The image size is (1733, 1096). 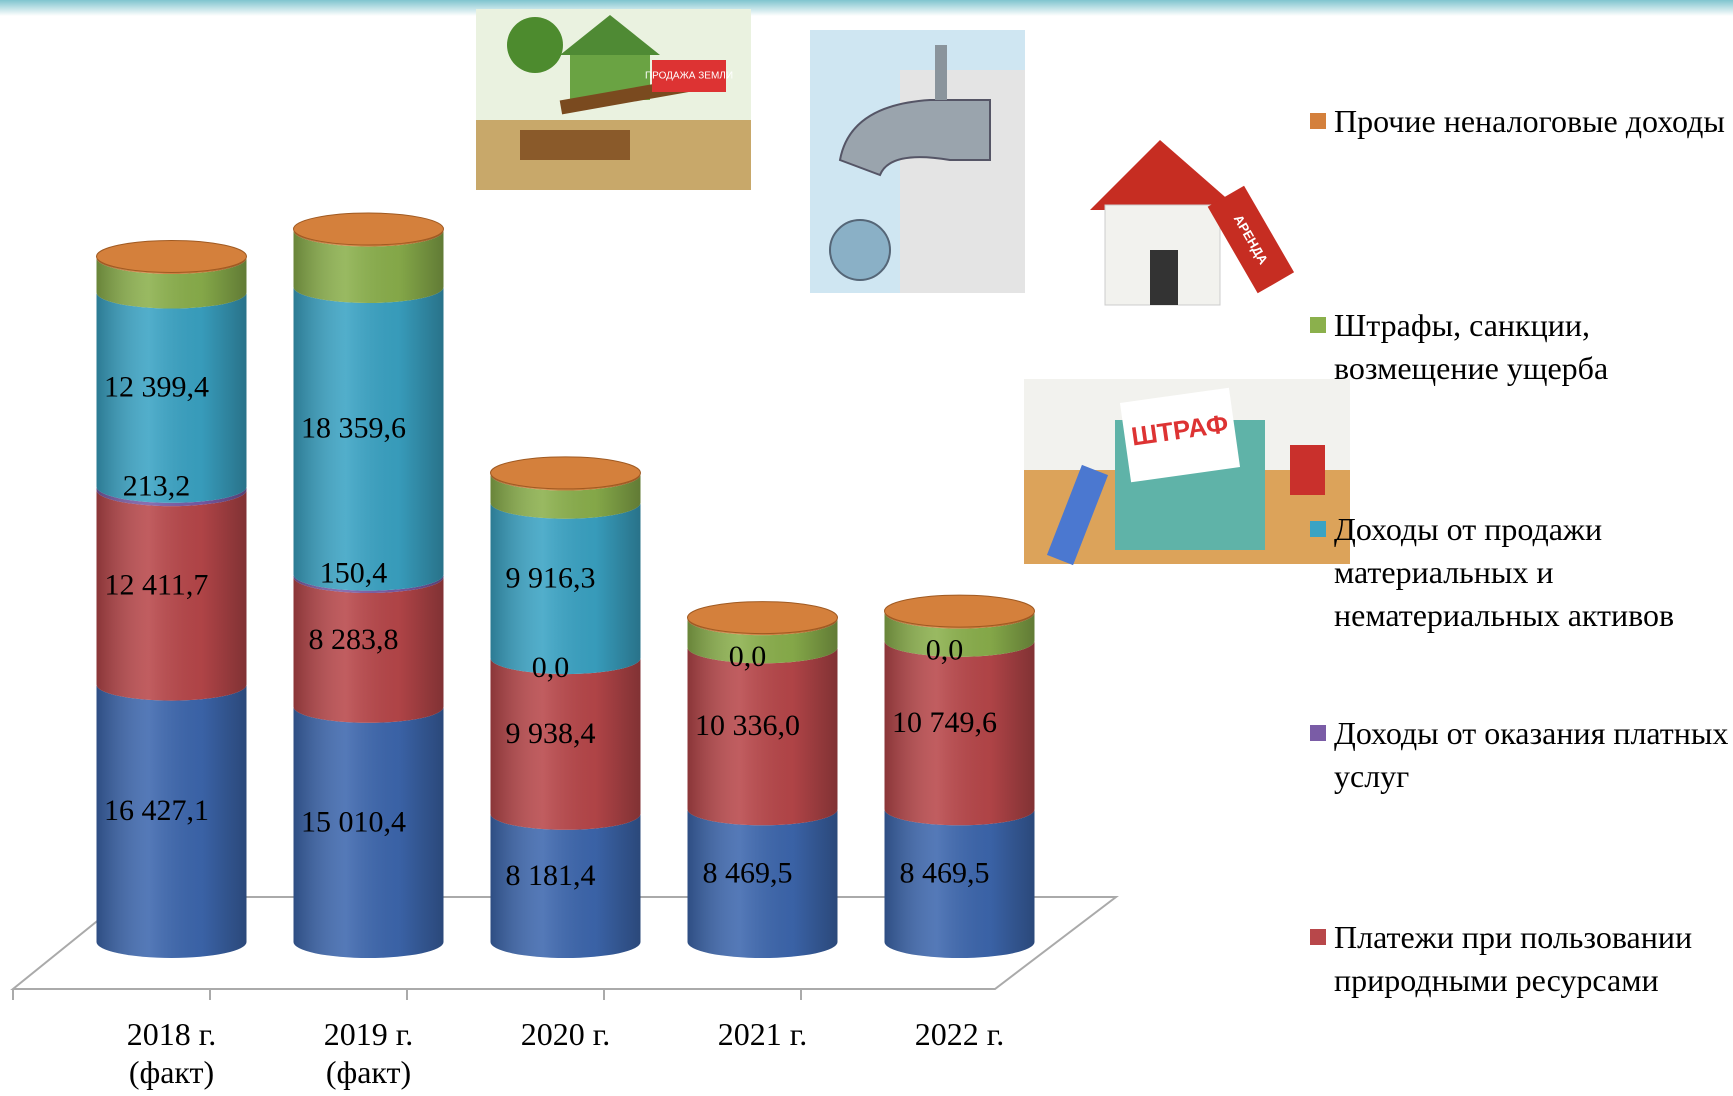 What do you see at coordinates (1187, 472) in the screenshot?
I see `fine-image: ШТРАФ` at bounding box center [1187, 472].